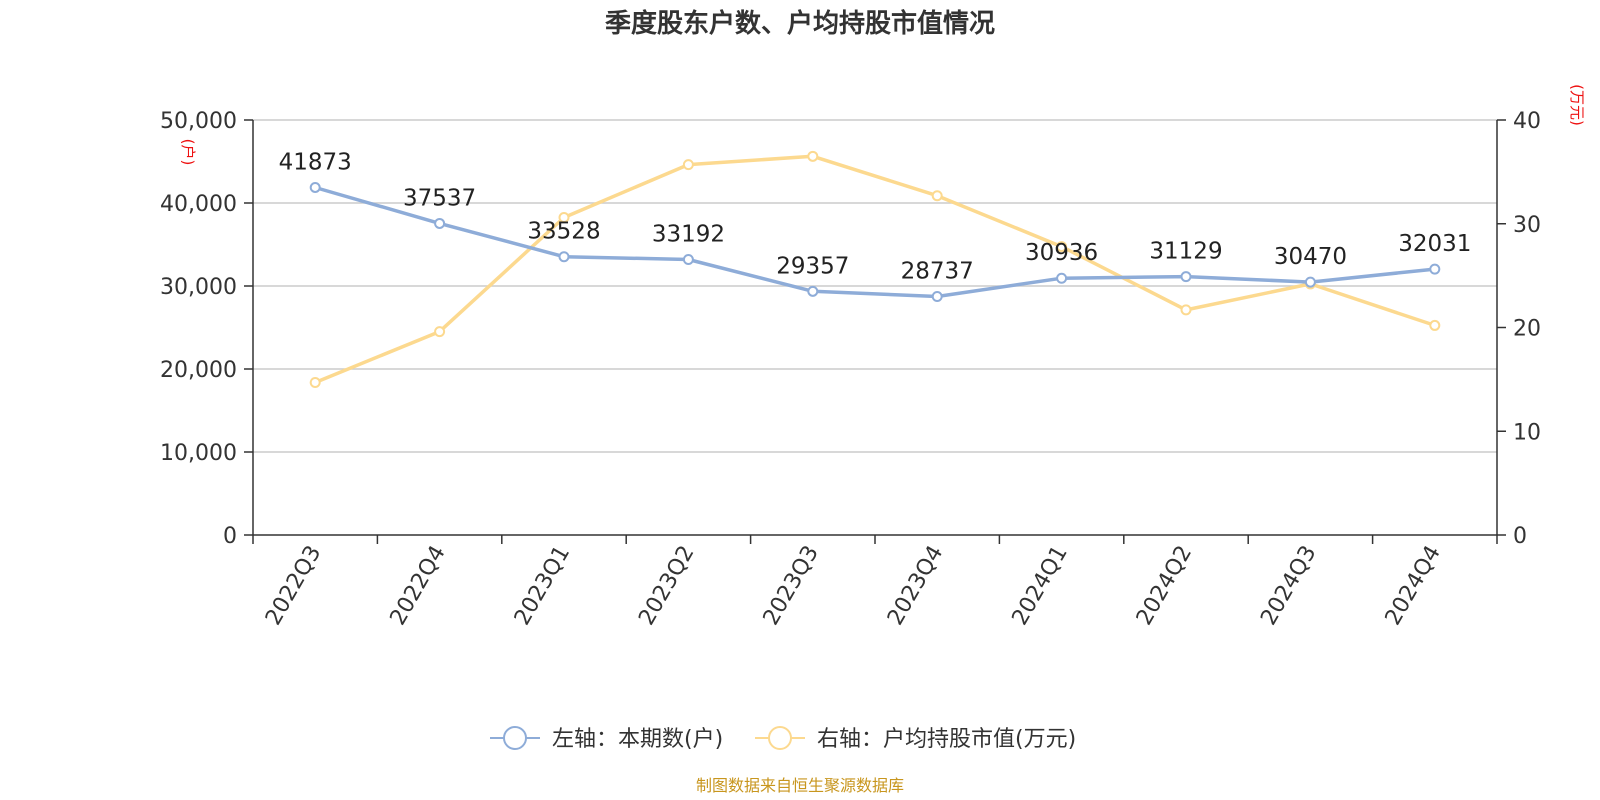  I want to click on left-axis-unit: (户), so click(188, 152).